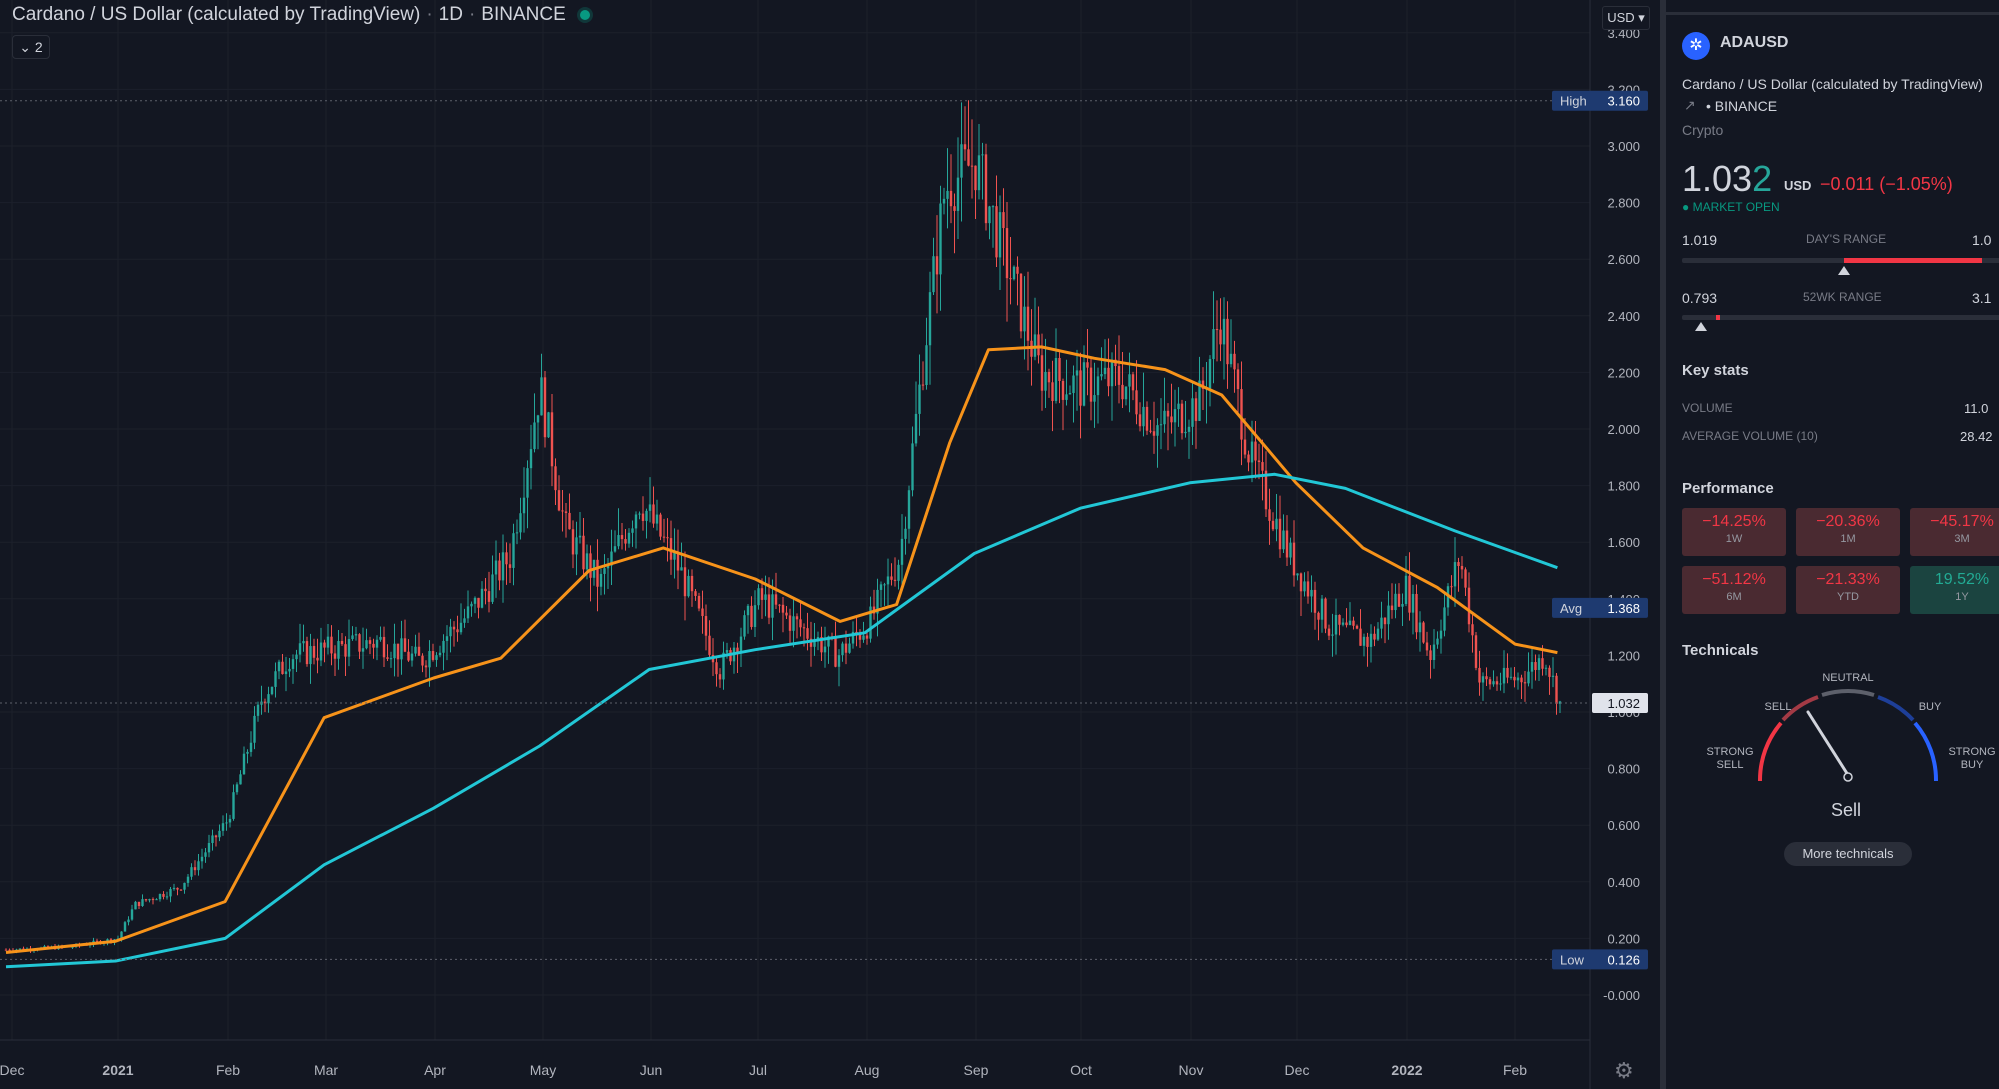 Image resolution: width=1999 pixels, height=1089 pixels. Describe the element at coordinates (1715, 370) in the screenshot. I see `key-stats-title: Key stats` at that location.